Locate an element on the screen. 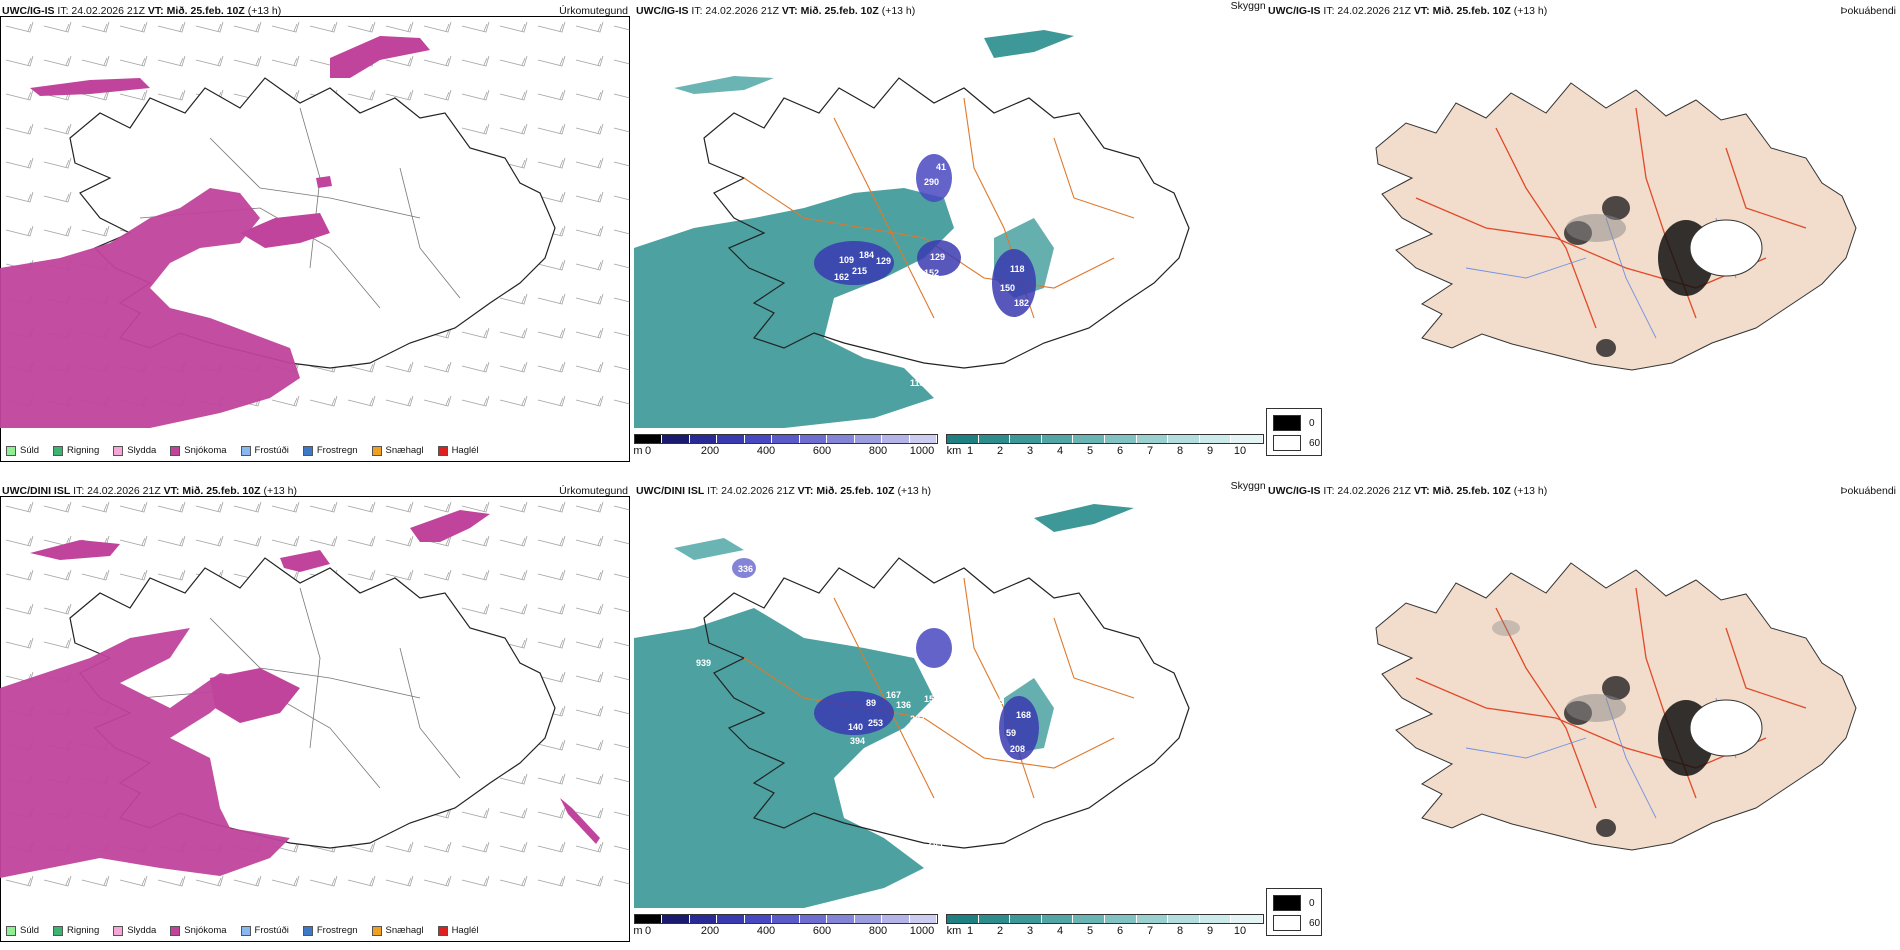 This screenshot has height=950, width=1900. visibility-bar is located at coordinates (1105, 919).